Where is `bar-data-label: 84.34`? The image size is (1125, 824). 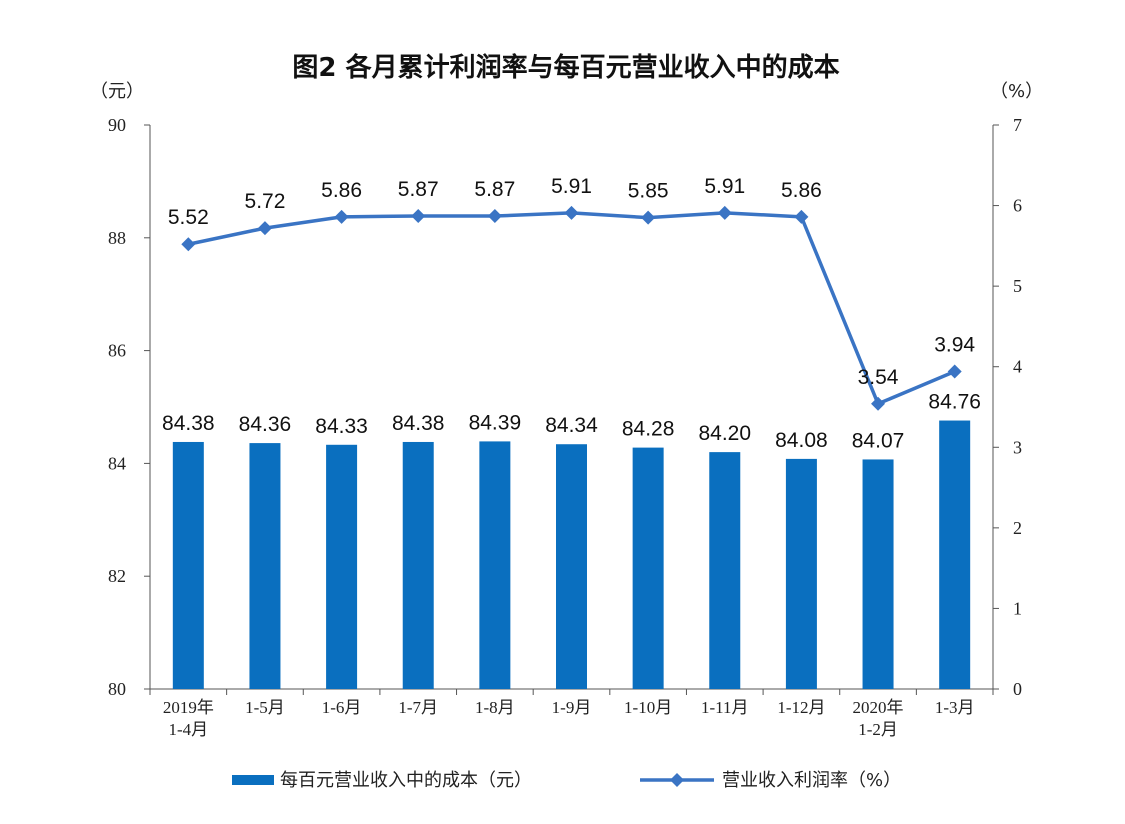
bar-data-label: 84.34 is located at coordinates (571, 425).